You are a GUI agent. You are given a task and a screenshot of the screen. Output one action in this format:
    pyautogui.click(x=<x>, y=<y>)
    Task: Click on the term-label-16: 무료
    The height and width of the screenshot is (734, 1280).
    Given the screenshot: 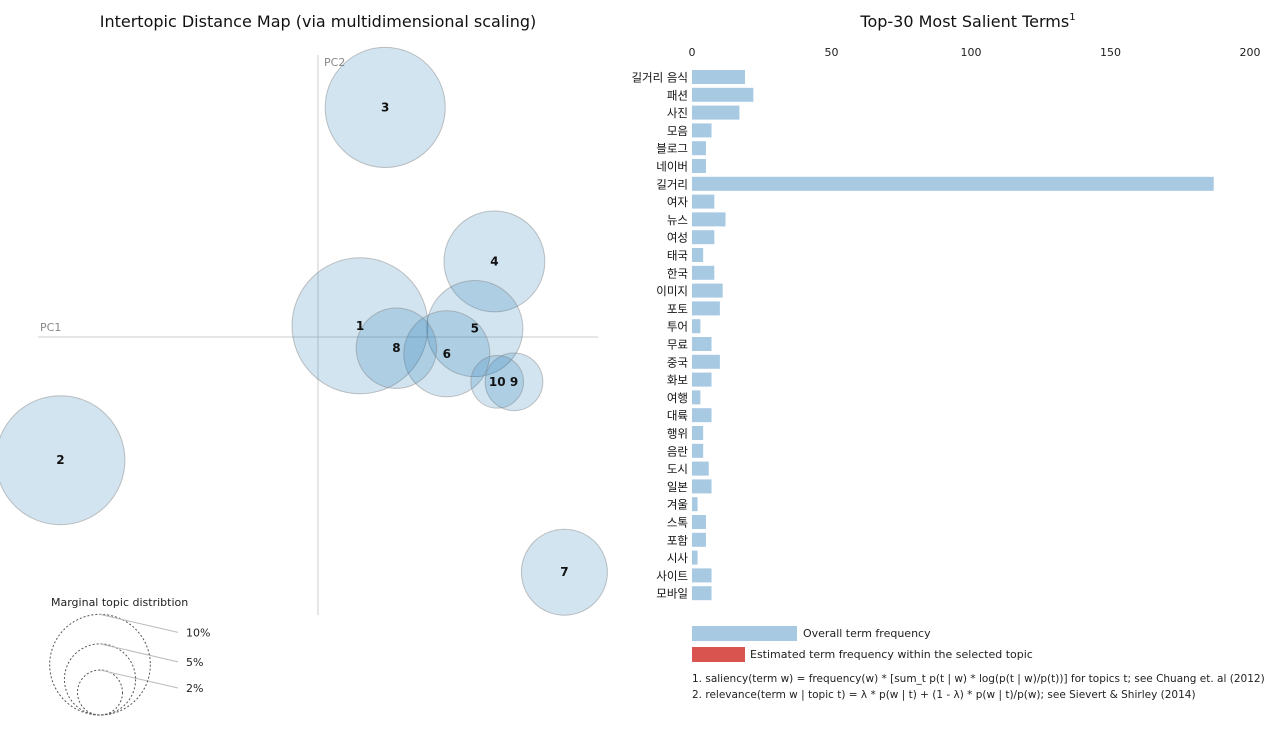 What is the action you would take?
    pyautogui.click(x=677, y=345)
    